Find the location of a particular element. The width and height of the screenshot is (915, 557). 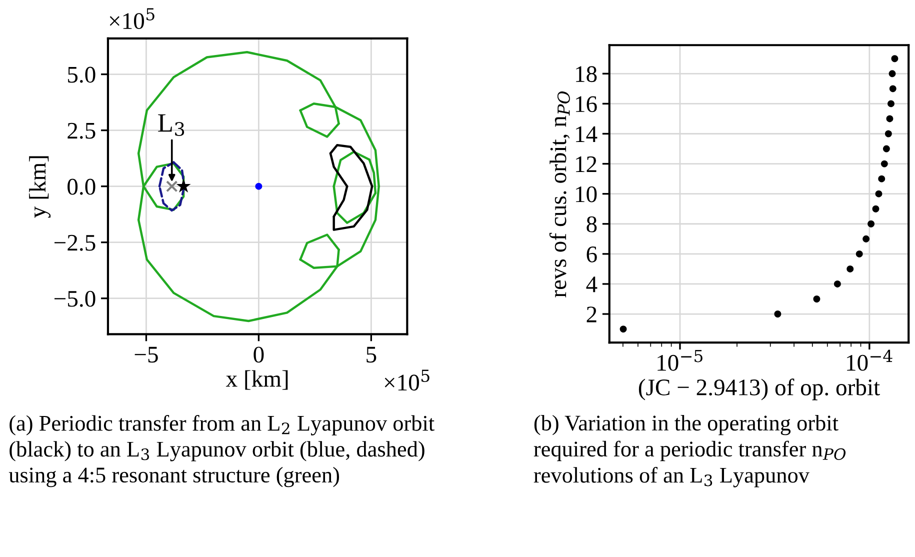

y-tick-label: −5.0 is located at coordinates (75, 298).